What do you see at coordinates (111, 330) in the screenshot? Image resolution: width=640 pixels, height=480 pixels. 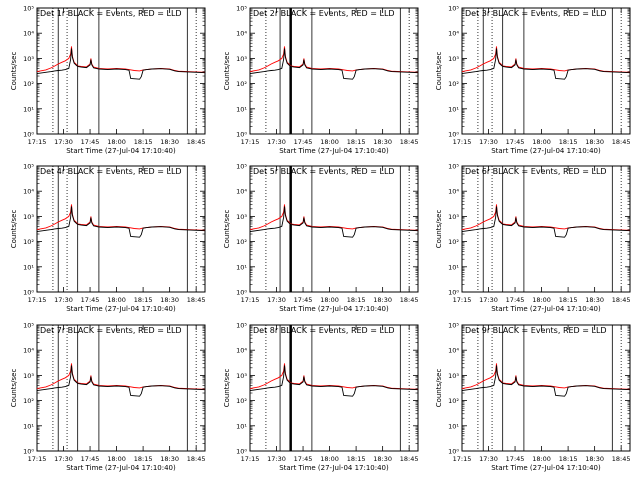 I see `panel-title: Det 7r BLACK = Events, RED = LLD` at bounding box center [111, 330].